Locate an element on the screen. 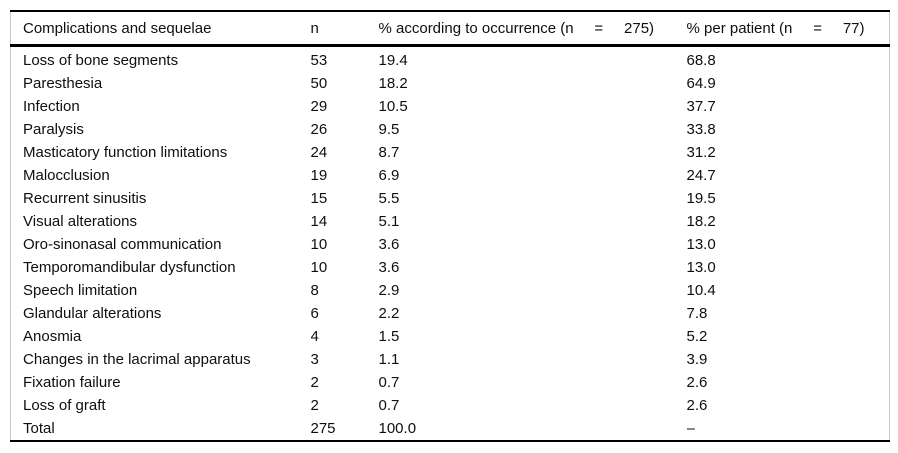 This screenshot has width=898, height=453. cell-pct-patient: 24.7 is located at coordinates (701, 175).